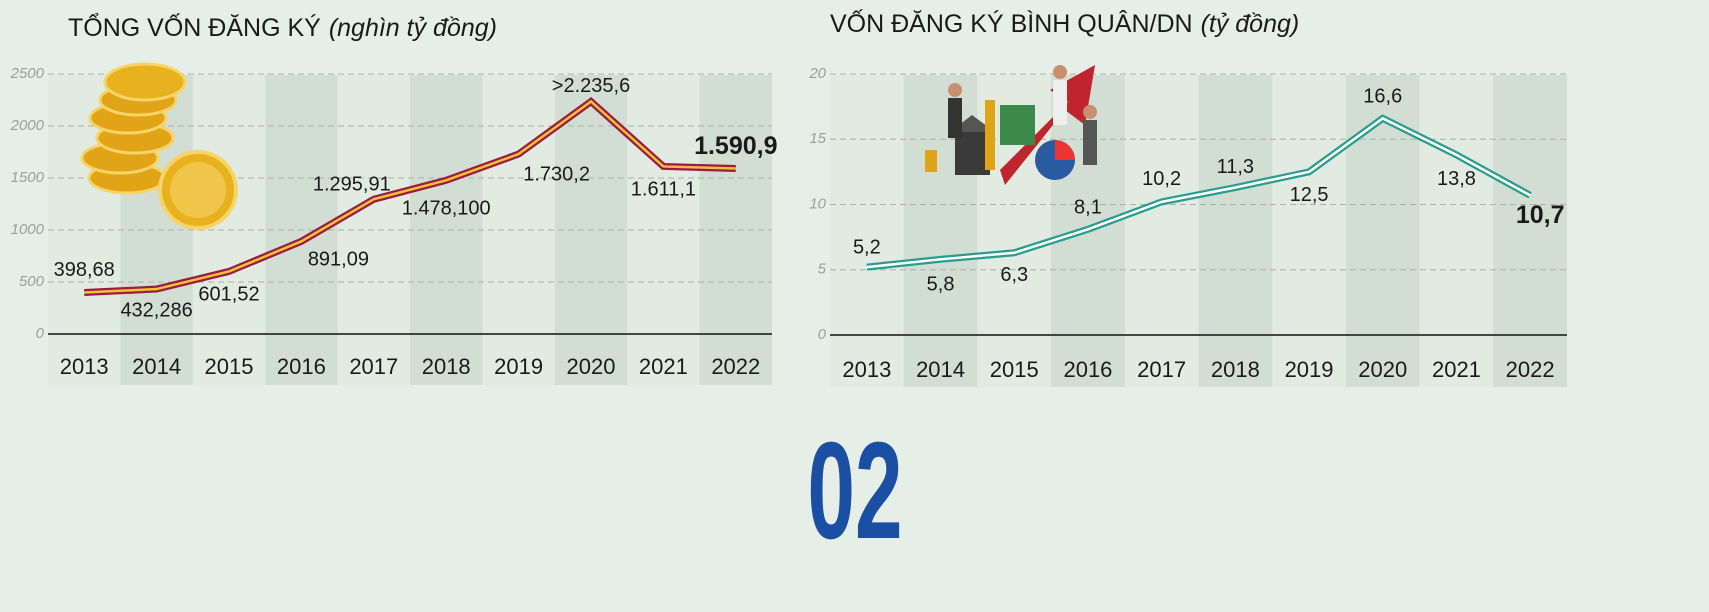  What do you see at coordinates (28, 177) in the screenshot?
I see `y-tick-label: 1500` at bounding box center [28, 177].